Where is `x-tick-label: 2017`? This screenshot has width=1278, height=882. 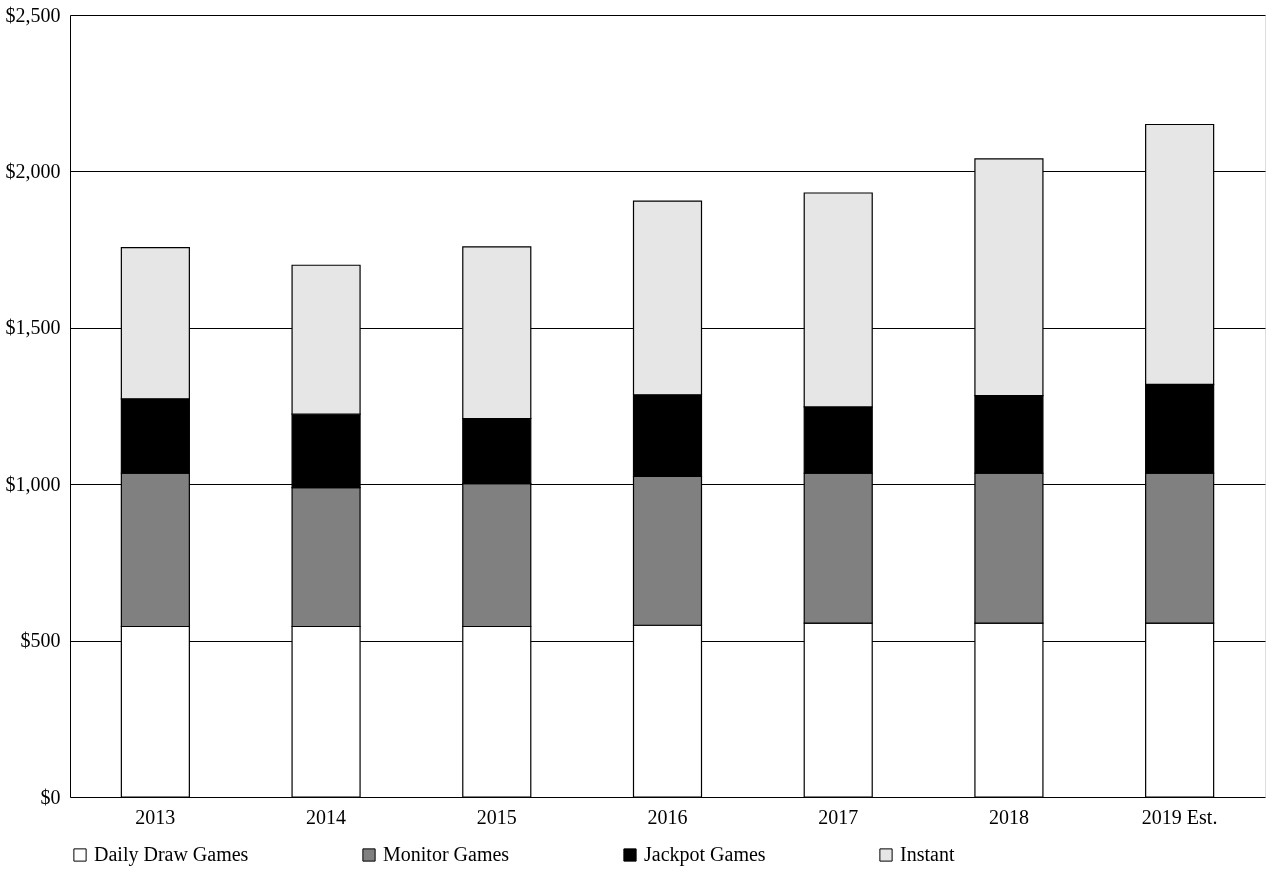
x-tick-label: 2017 is located at coordinates (838, 816).